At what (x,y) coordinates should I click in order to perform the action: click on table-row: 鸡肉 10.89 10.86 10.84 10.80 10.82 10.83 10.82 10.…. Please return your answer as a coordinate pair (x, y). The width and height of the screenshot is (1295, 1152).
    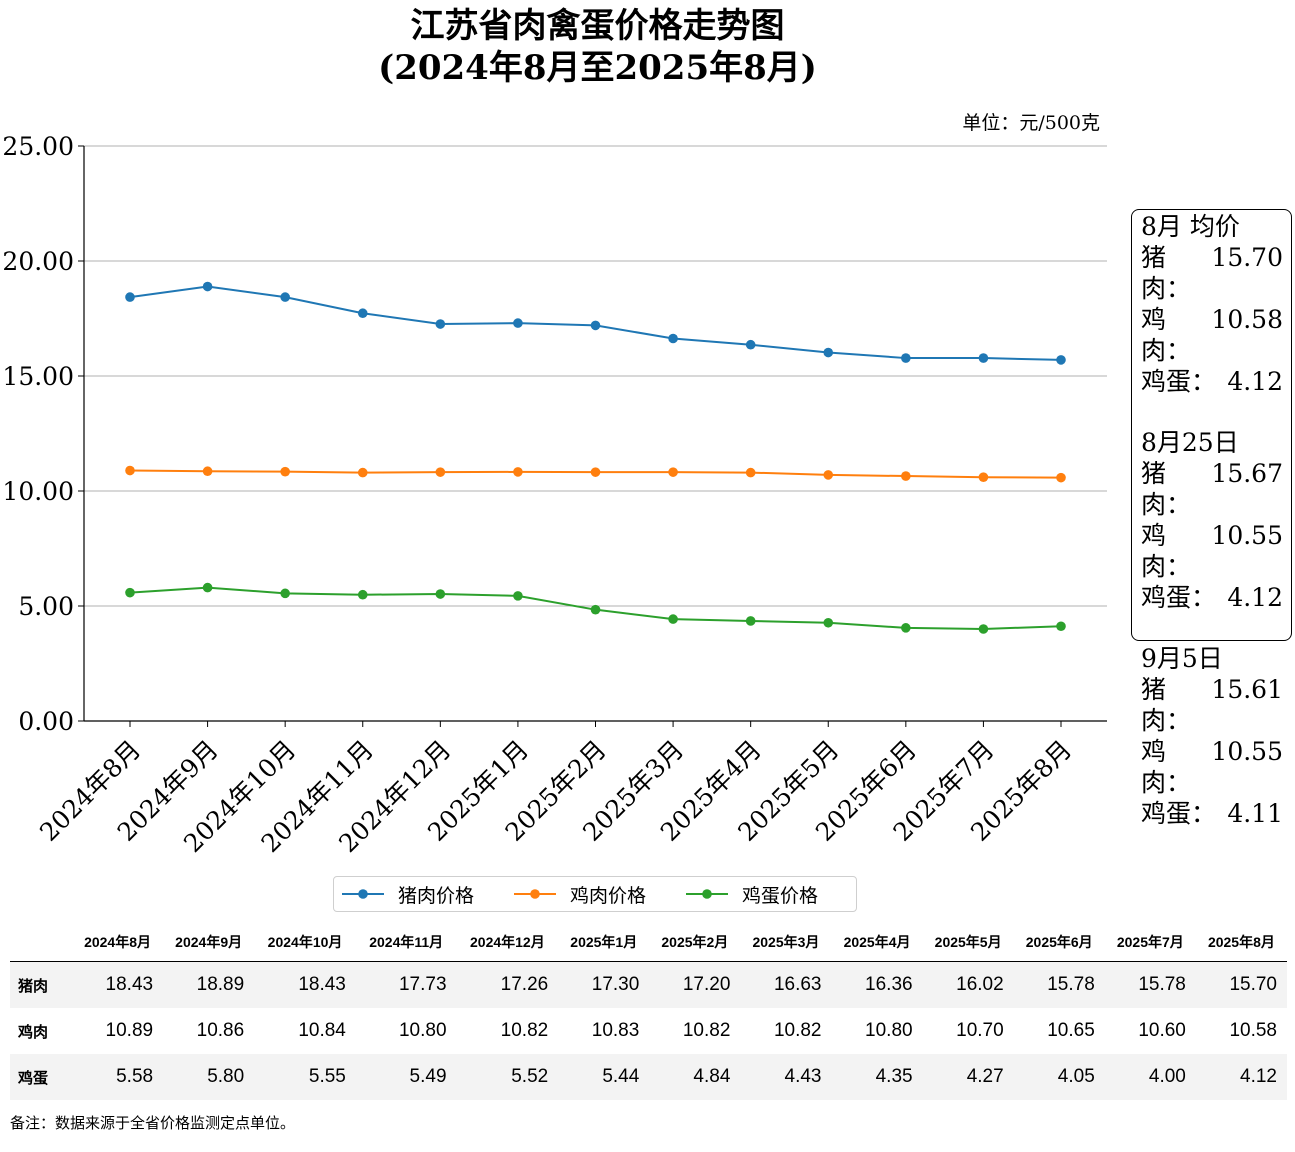
    Looking at the image, I should click on (648, 1031).